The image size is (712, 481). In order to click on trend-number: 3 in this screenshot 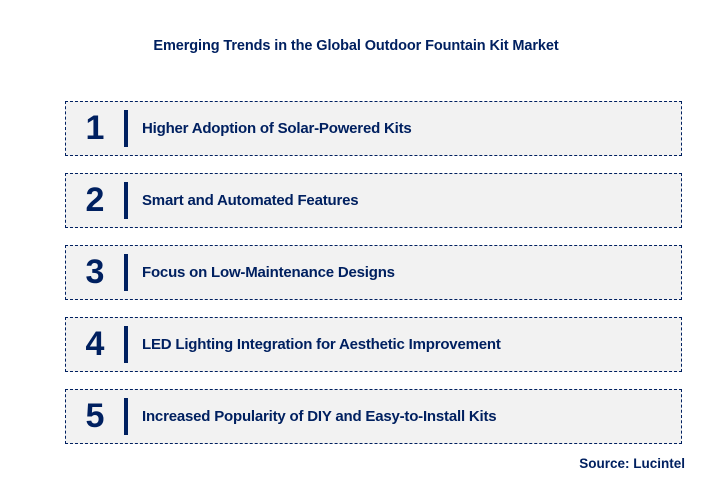, I will do `click(95, 271)`.